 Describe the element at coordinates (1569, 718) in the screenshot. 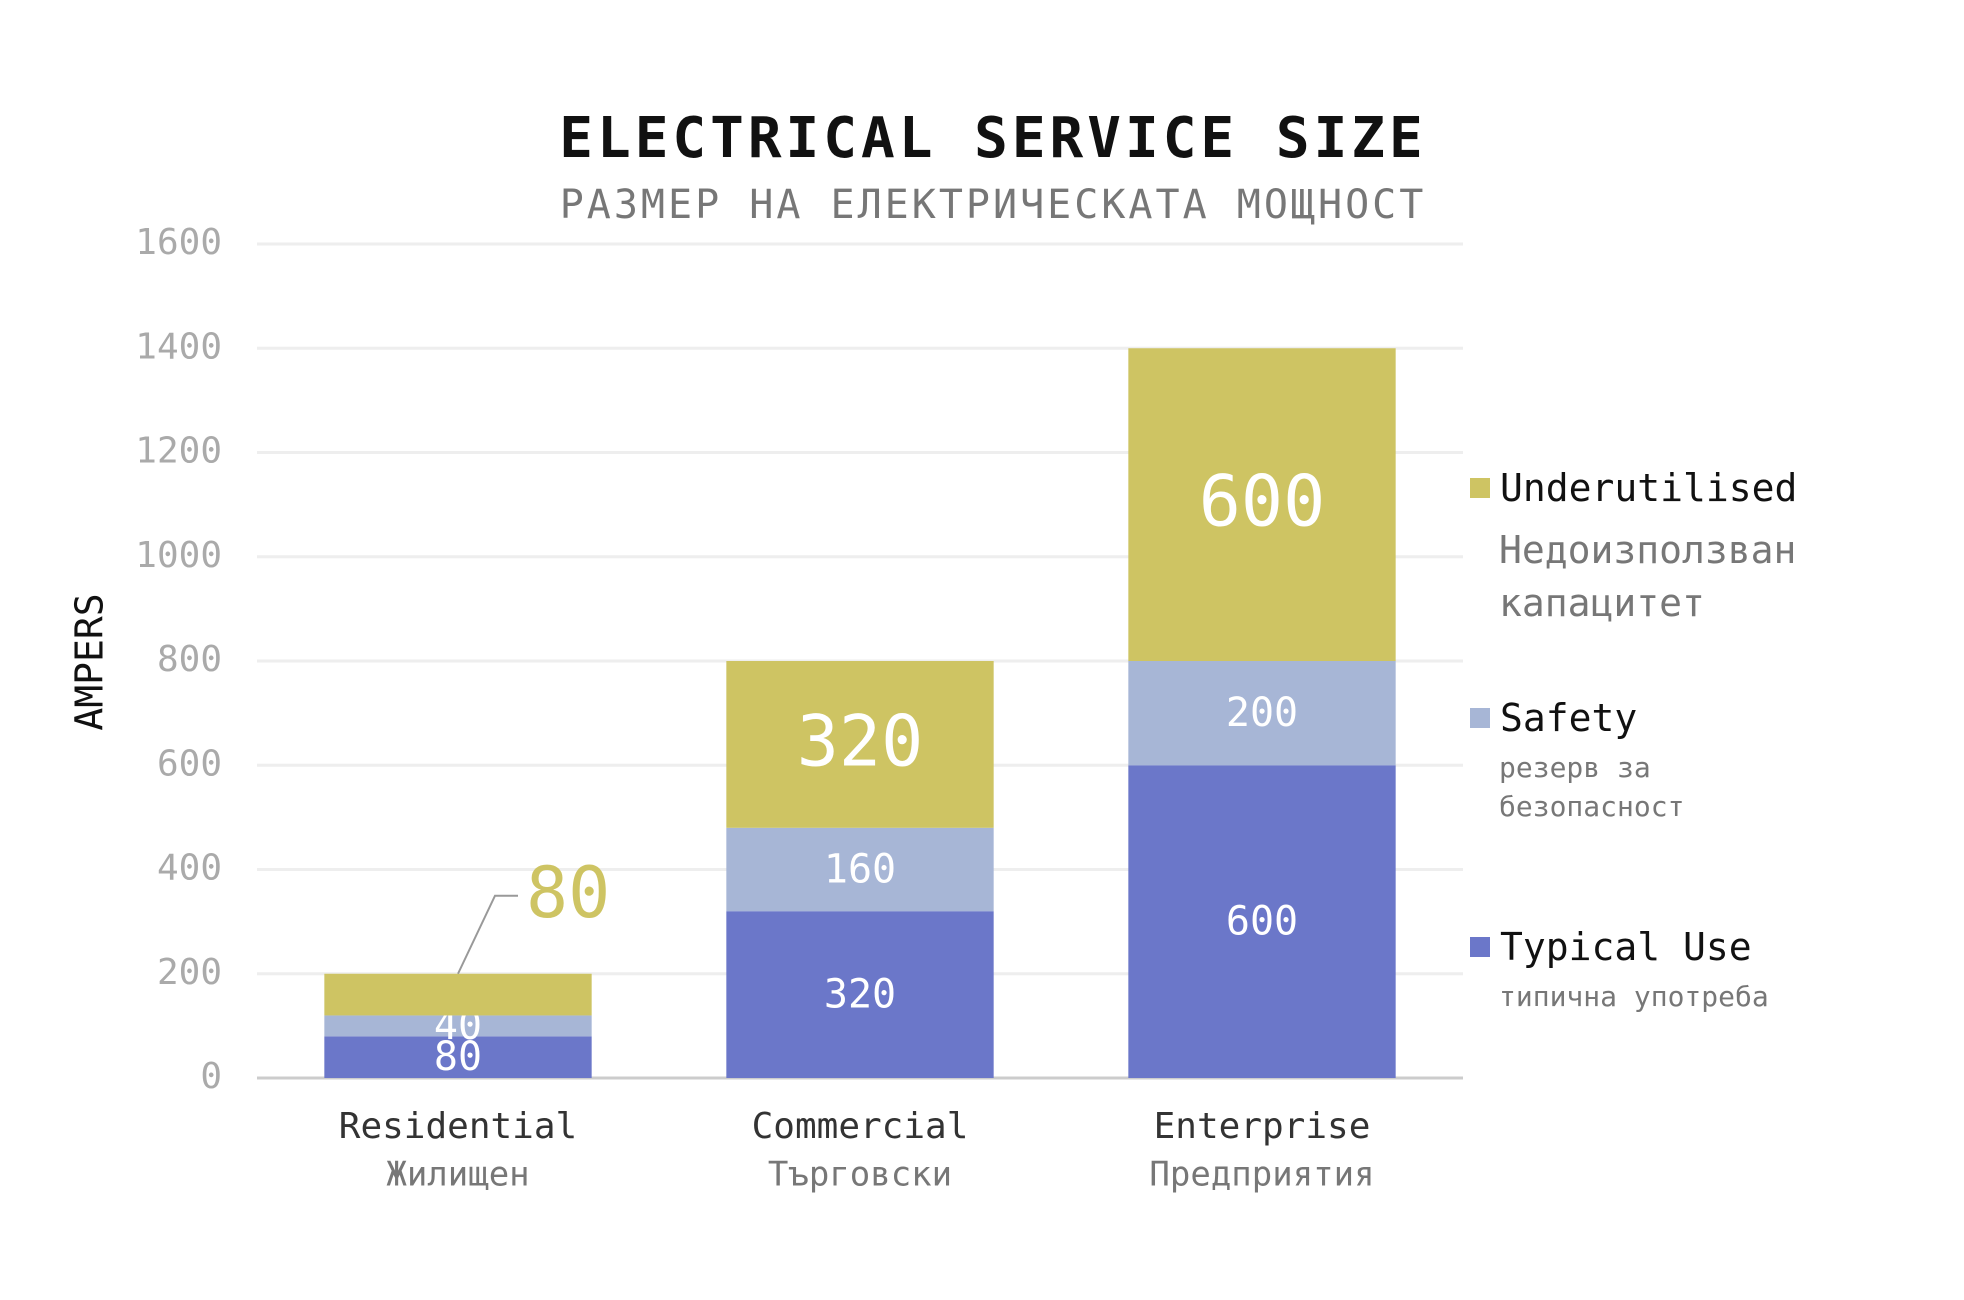

I see `legend-label: Safety` at that location.